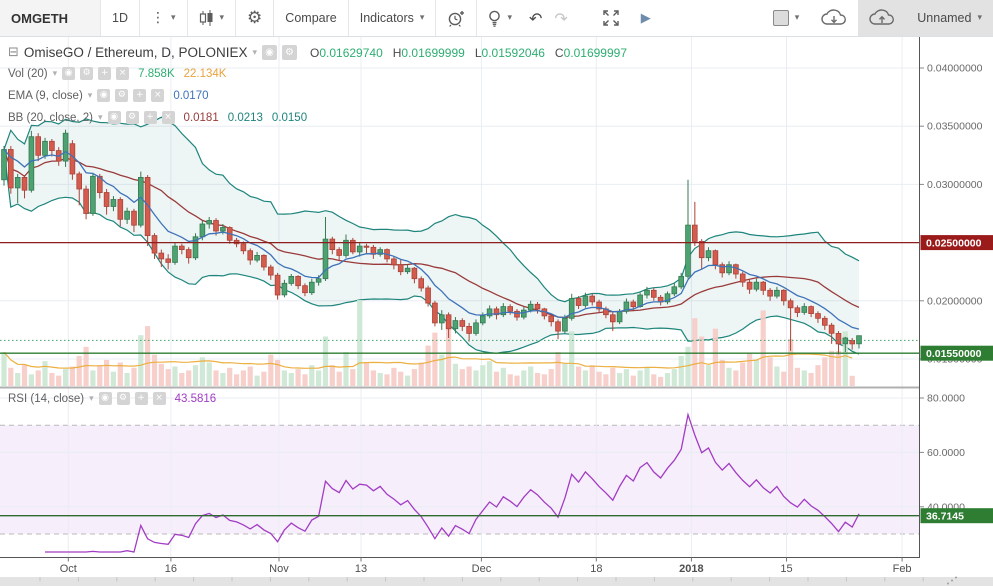 This screenshot has height=586, width=993. I want to click on symbol-input: OMGETH, so click(50, 18).